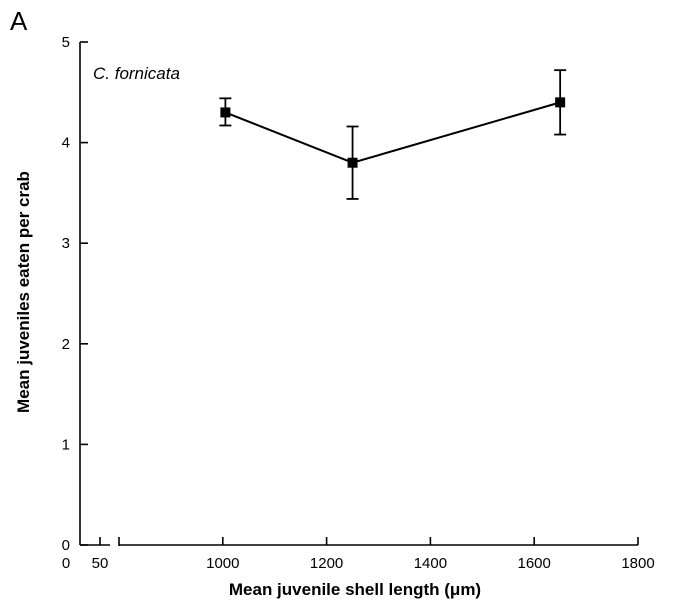  Describe the element at coordinates (430, 563) in the screenshot. I see `x-tick-label: 1400` at that location.